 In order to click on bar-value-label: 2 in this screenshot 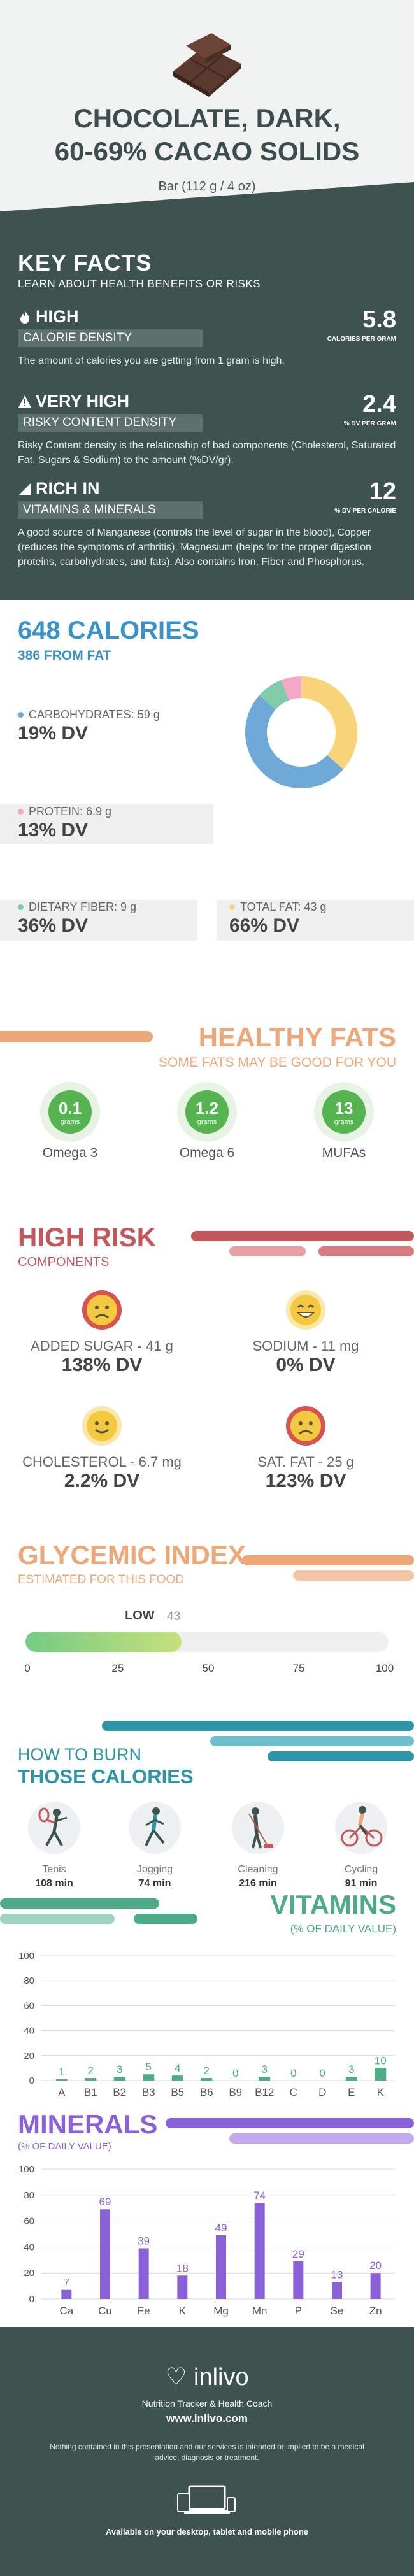, I will do `click(207, 2071)`.